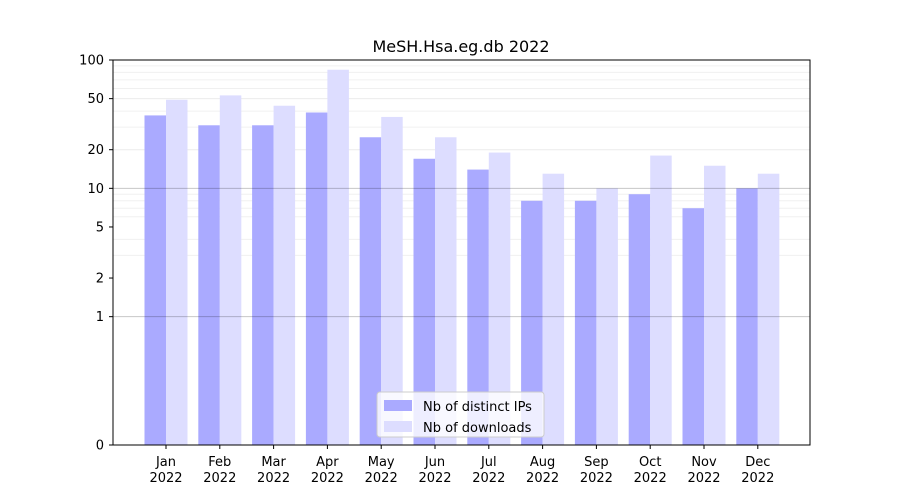  What do you see at coordinates (273, 470) in the screenshot?
I see `x-tick-label: Mar 2022` at bounding box center [273, 470].